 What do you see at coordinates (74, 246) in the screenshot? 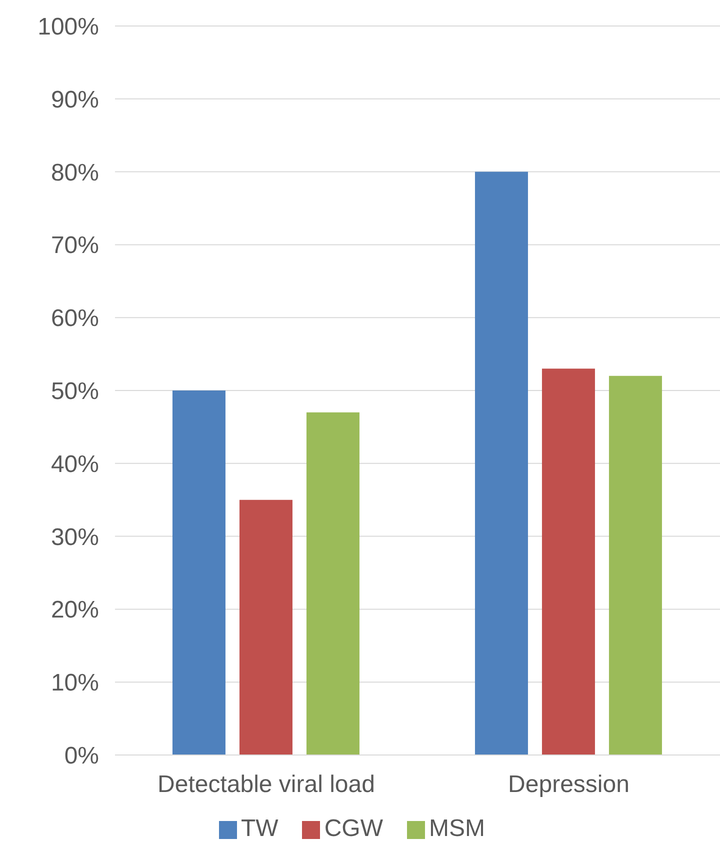
I see `y-tick-label: 70%` at bounding box center [74, 246].